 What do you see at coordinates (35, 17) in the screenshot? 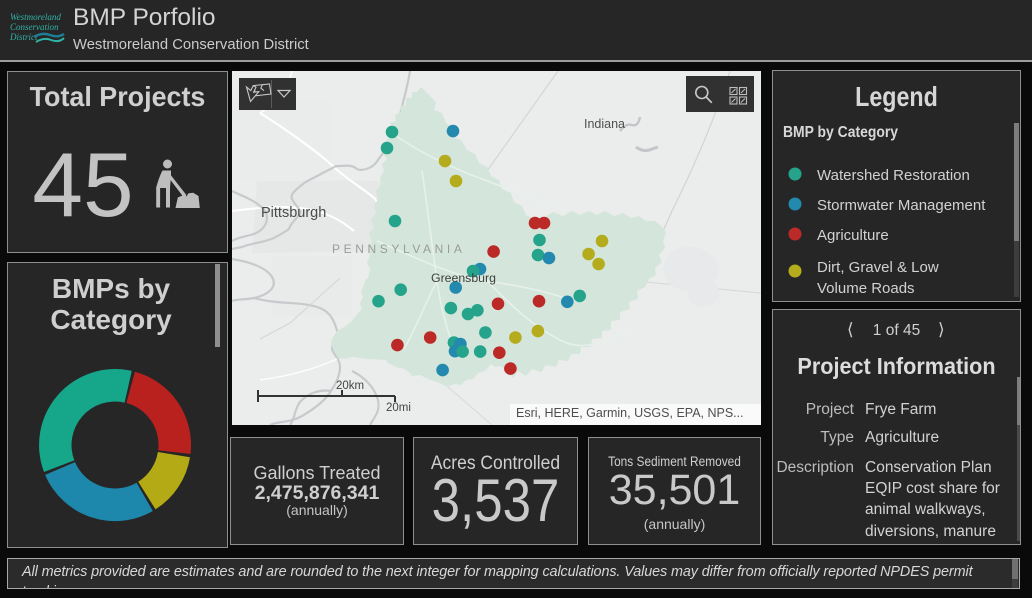
I see `svg-text: Westmoreland` at bounding box center [35, 17].